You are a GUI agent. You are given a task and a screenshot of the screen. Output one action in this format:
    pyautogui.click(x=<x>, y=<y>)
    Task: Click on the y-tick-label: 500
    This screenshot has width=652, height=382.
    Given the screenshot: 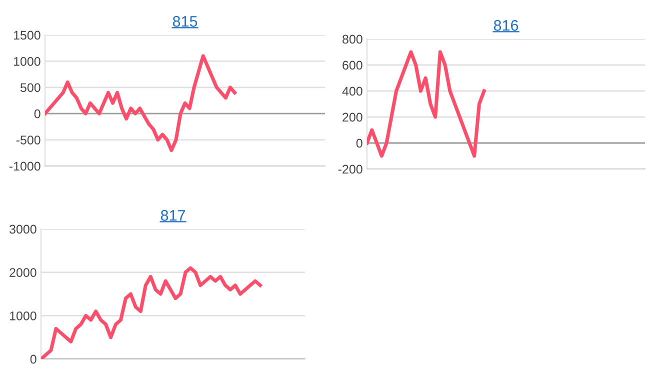 What is the action you would take?
    pyautogui.click(x=30, y=87)
    